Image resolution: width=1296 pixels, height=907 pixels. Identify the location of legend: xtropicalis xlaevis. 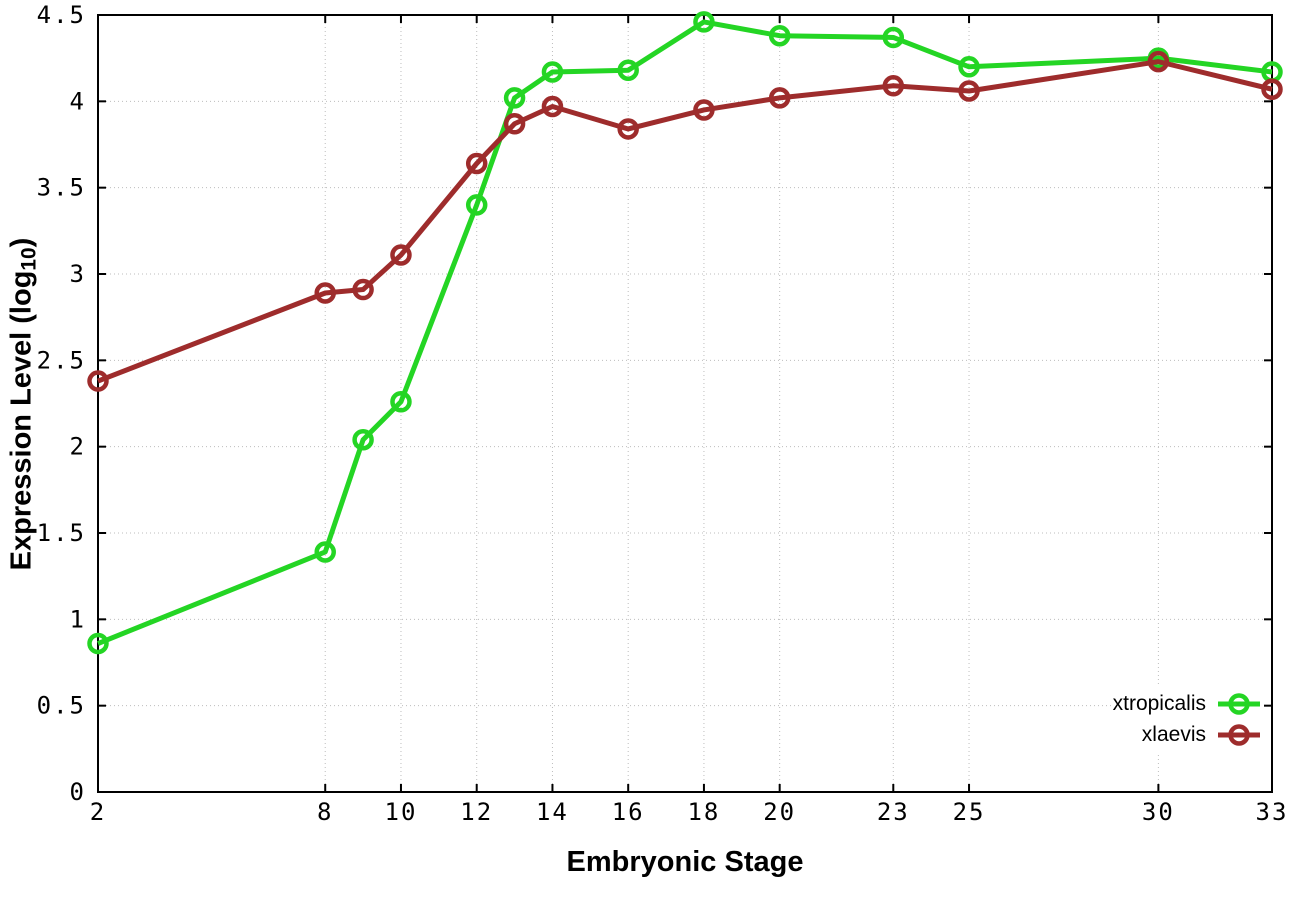
(1187, 719).